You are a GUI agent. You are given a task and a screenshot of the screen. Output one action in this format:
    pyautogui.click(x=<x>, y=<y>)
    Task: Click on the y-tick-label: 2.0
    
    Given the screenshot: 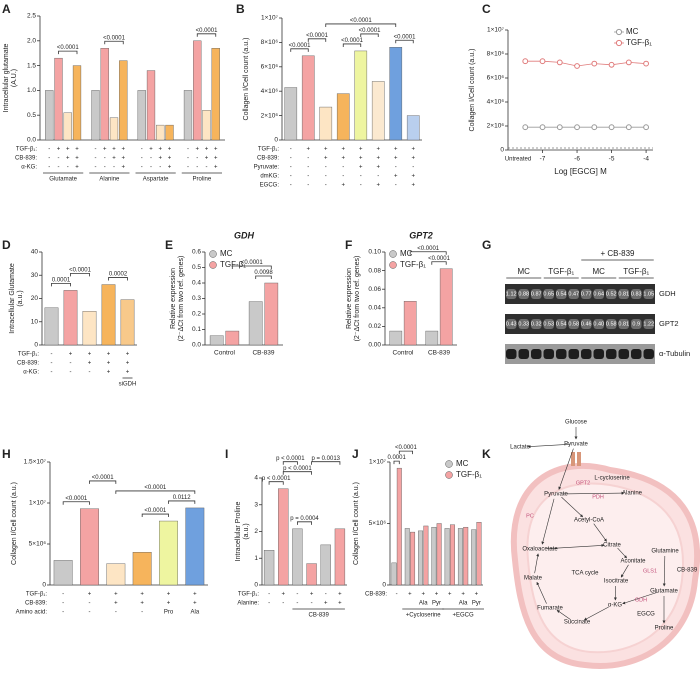 What is the action you would take?
    pyautogui.click(x=31, y=41)
    